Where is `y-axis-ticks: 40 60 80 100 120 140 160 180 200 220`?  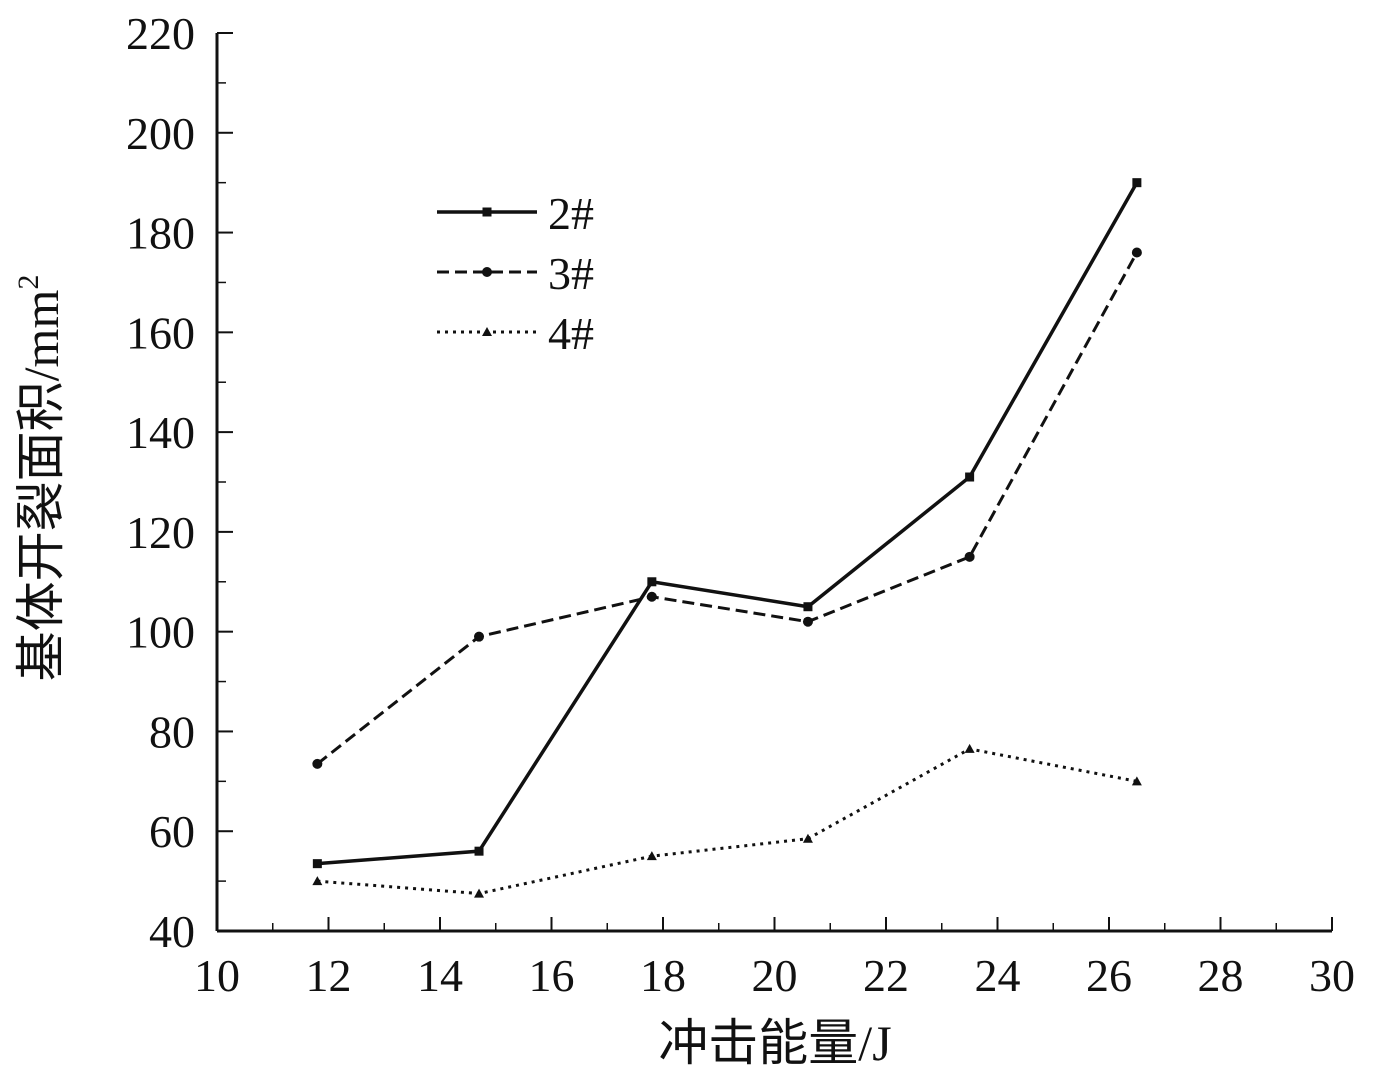
y-axis-ticks: 40 60 80 100 120 140 160 180 200 220 is located at coordinates (179, 482).